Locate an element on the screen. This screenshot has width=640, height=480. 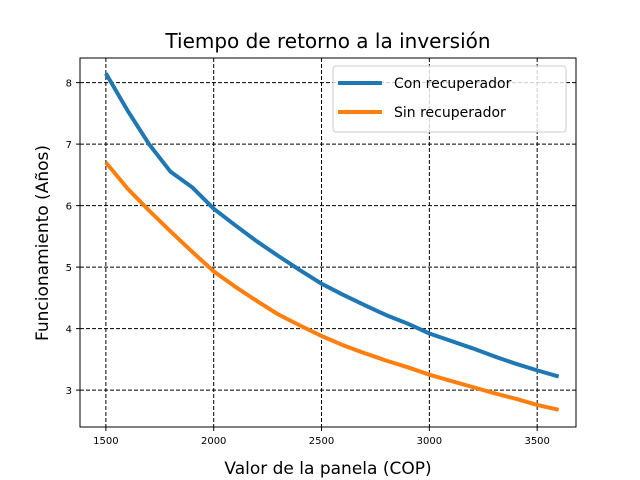
x-axis-label: Valor de la panela (COP) is located at coordinates (327, 469).